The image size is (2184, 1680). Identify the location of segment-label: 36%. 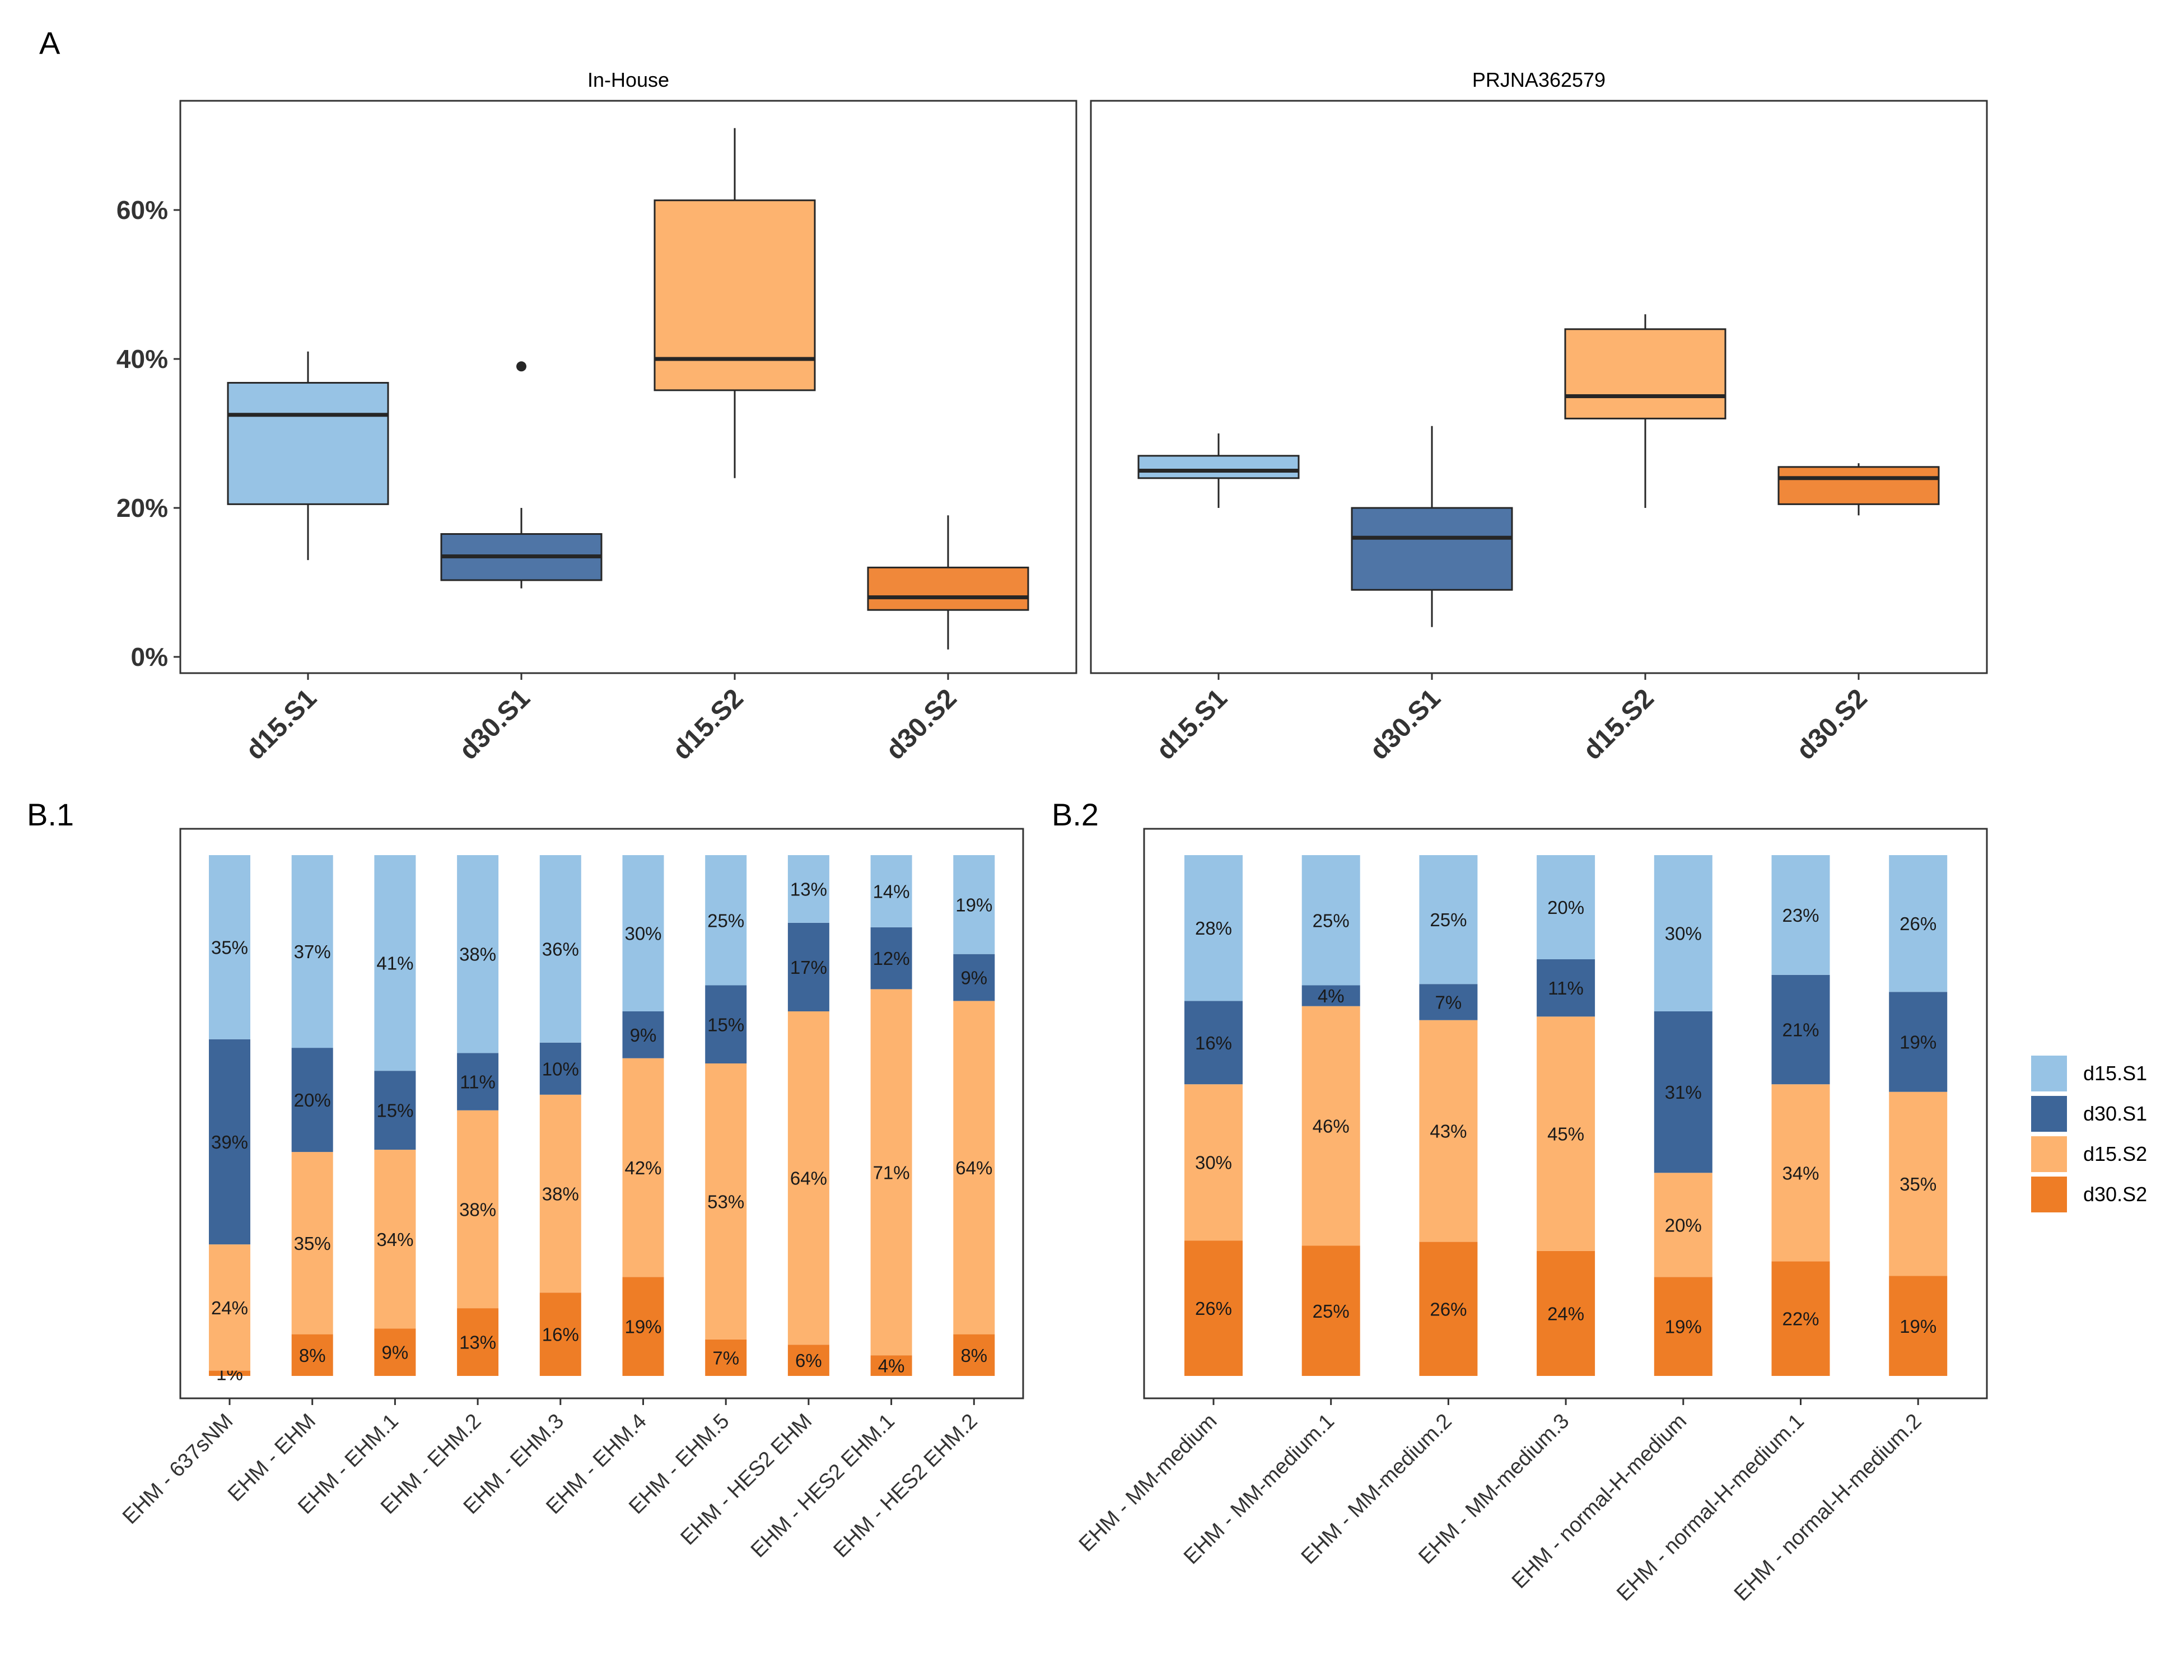
(561, 949).